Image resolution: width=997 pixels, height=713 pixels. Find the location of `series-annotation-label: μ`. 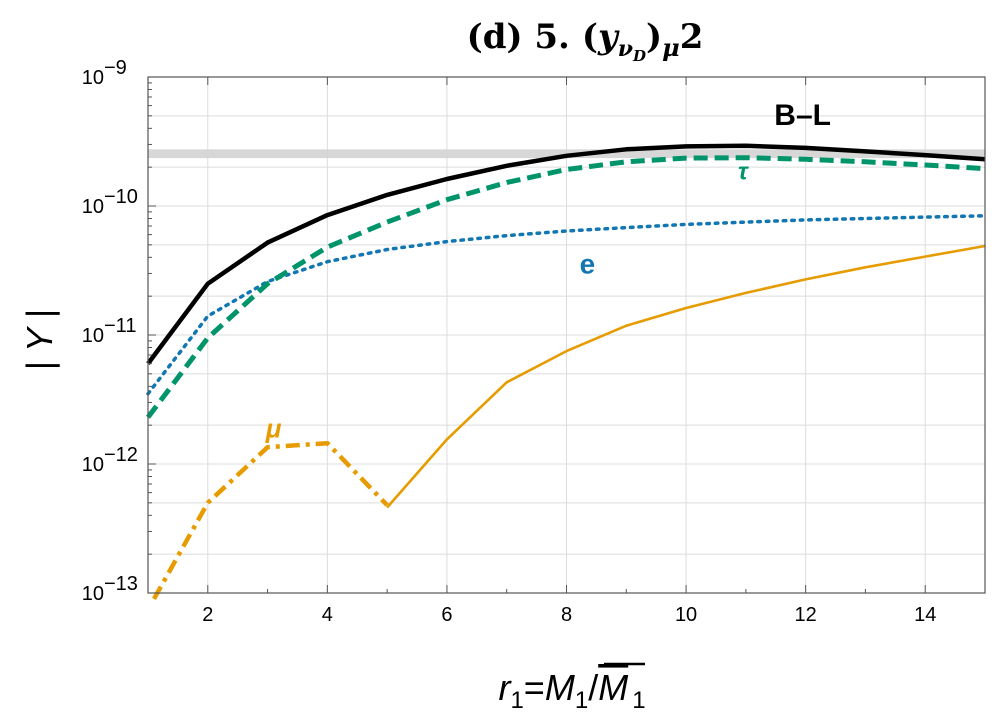

series-annotation-label: μ is located at coordinates (273, 429).